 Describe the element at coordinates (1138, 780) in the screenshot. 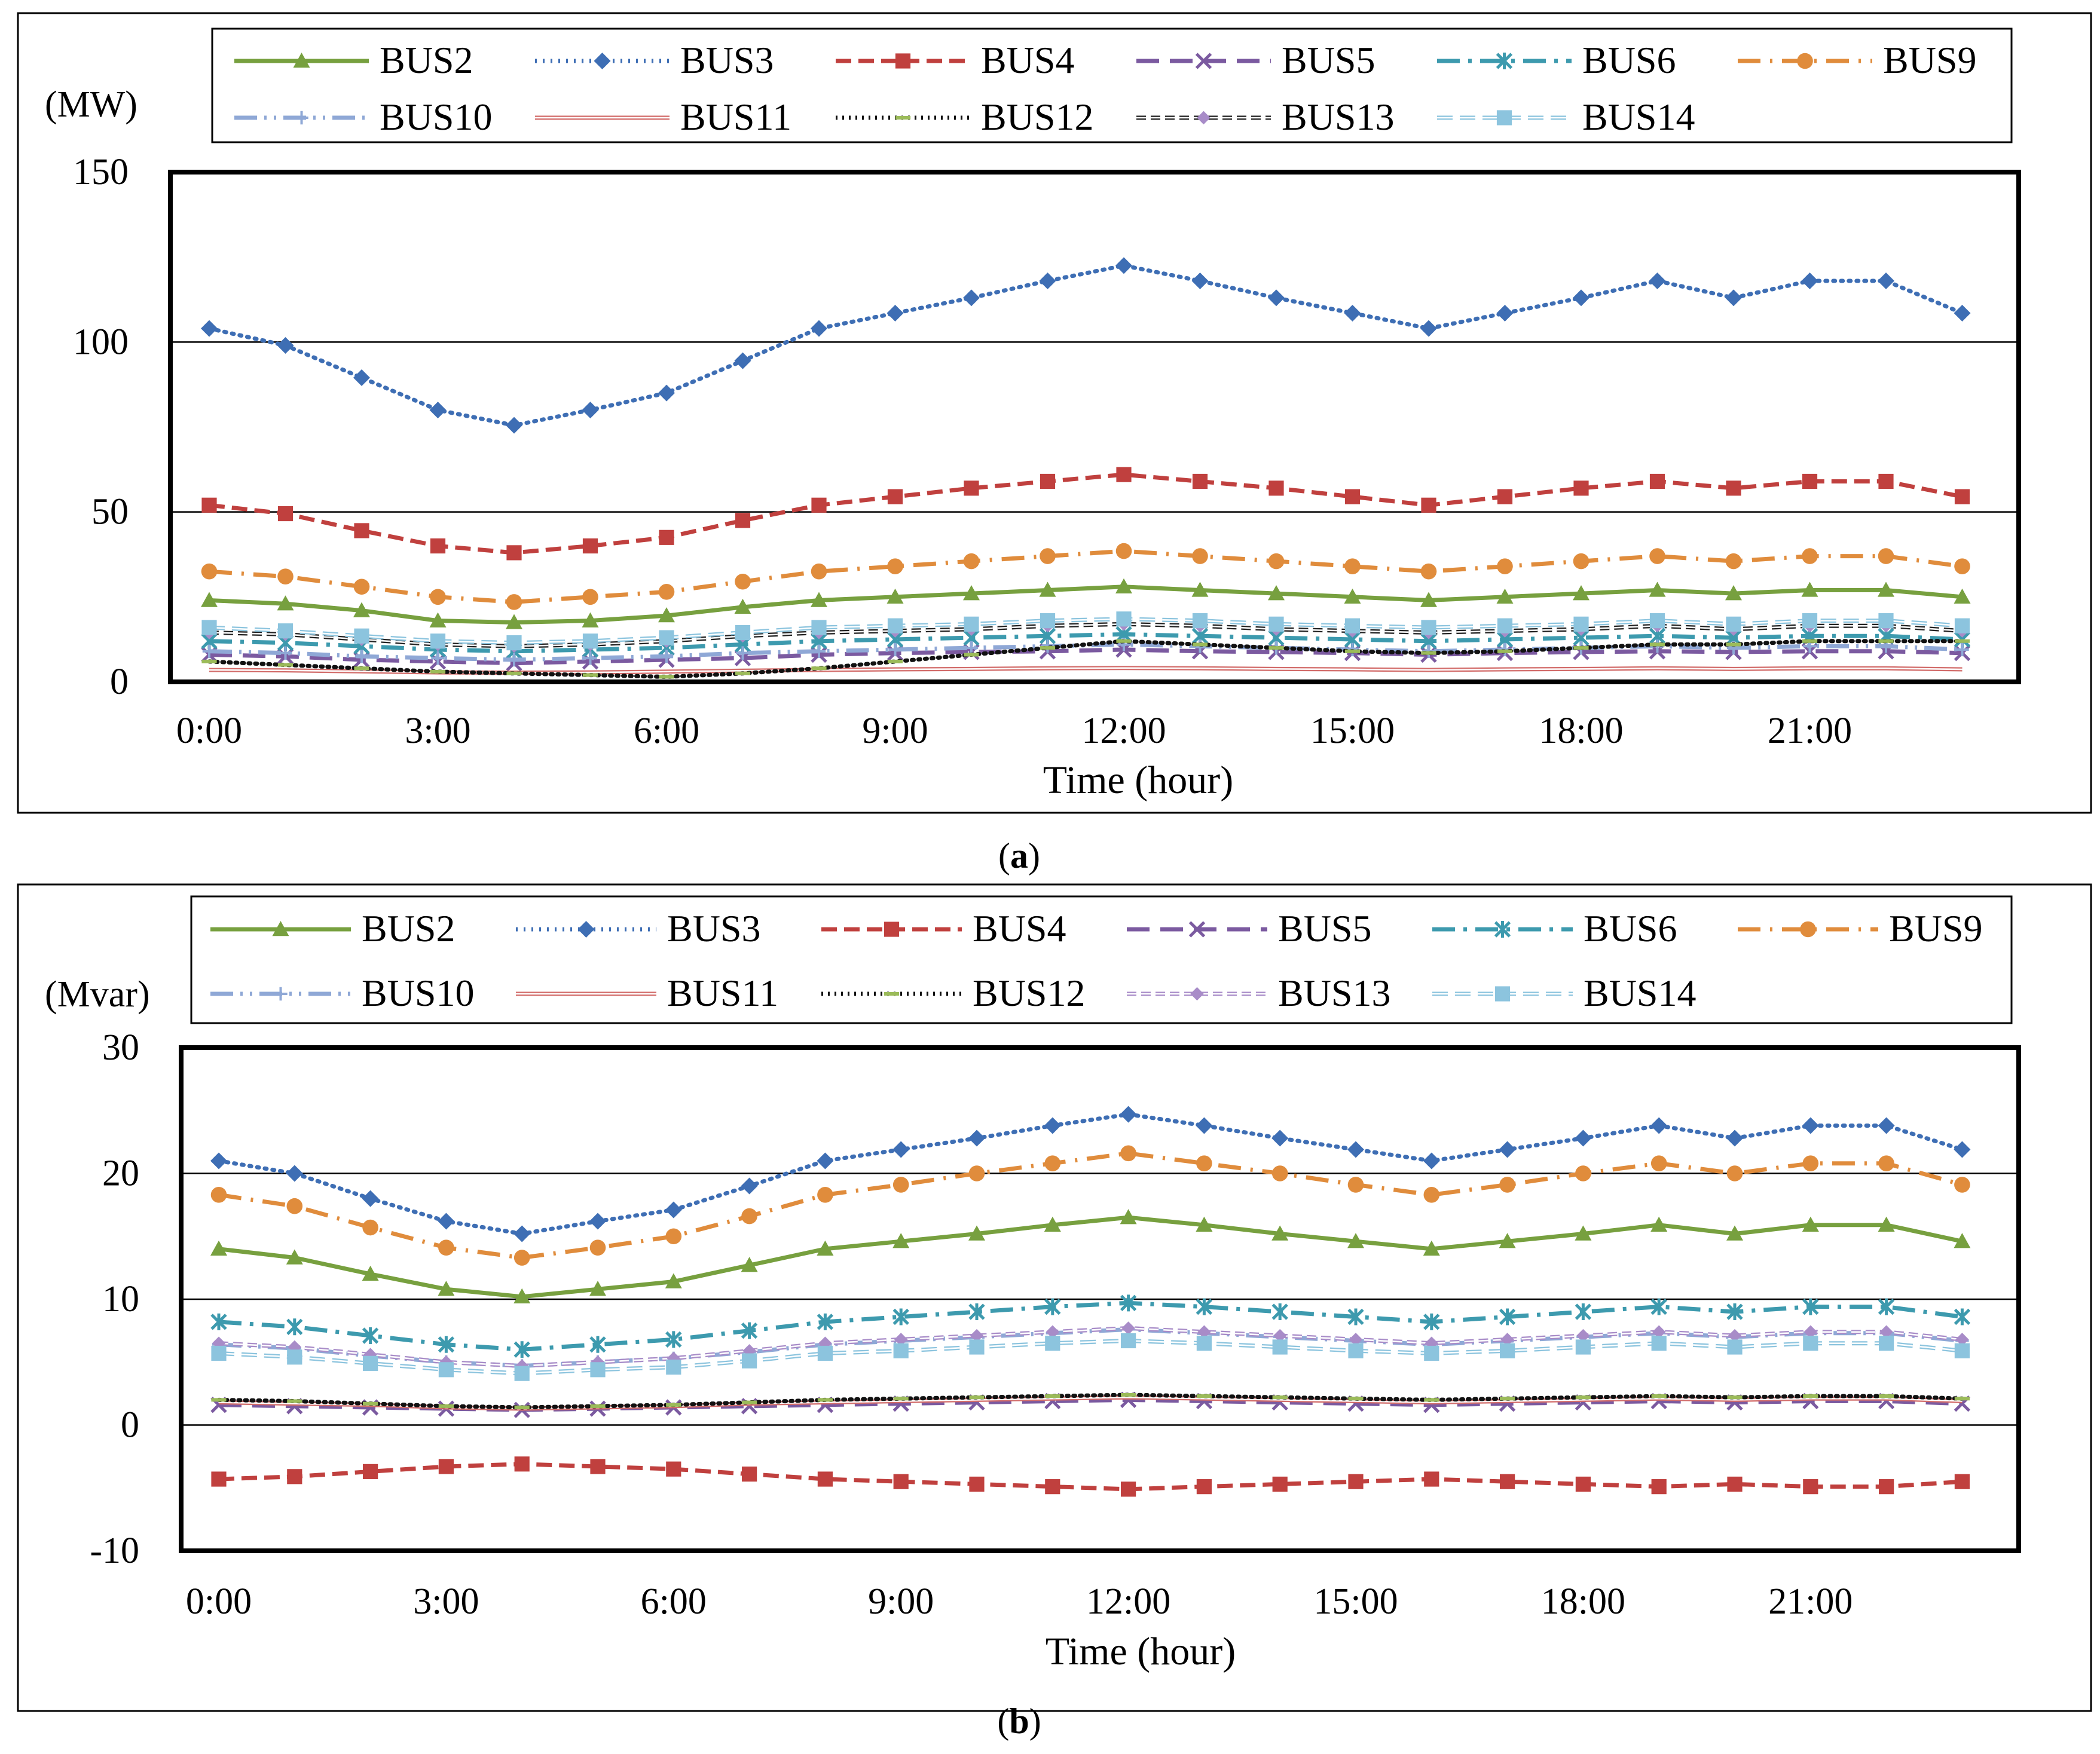

I see `chart-a-xlabel: Time (hour)` at that location.